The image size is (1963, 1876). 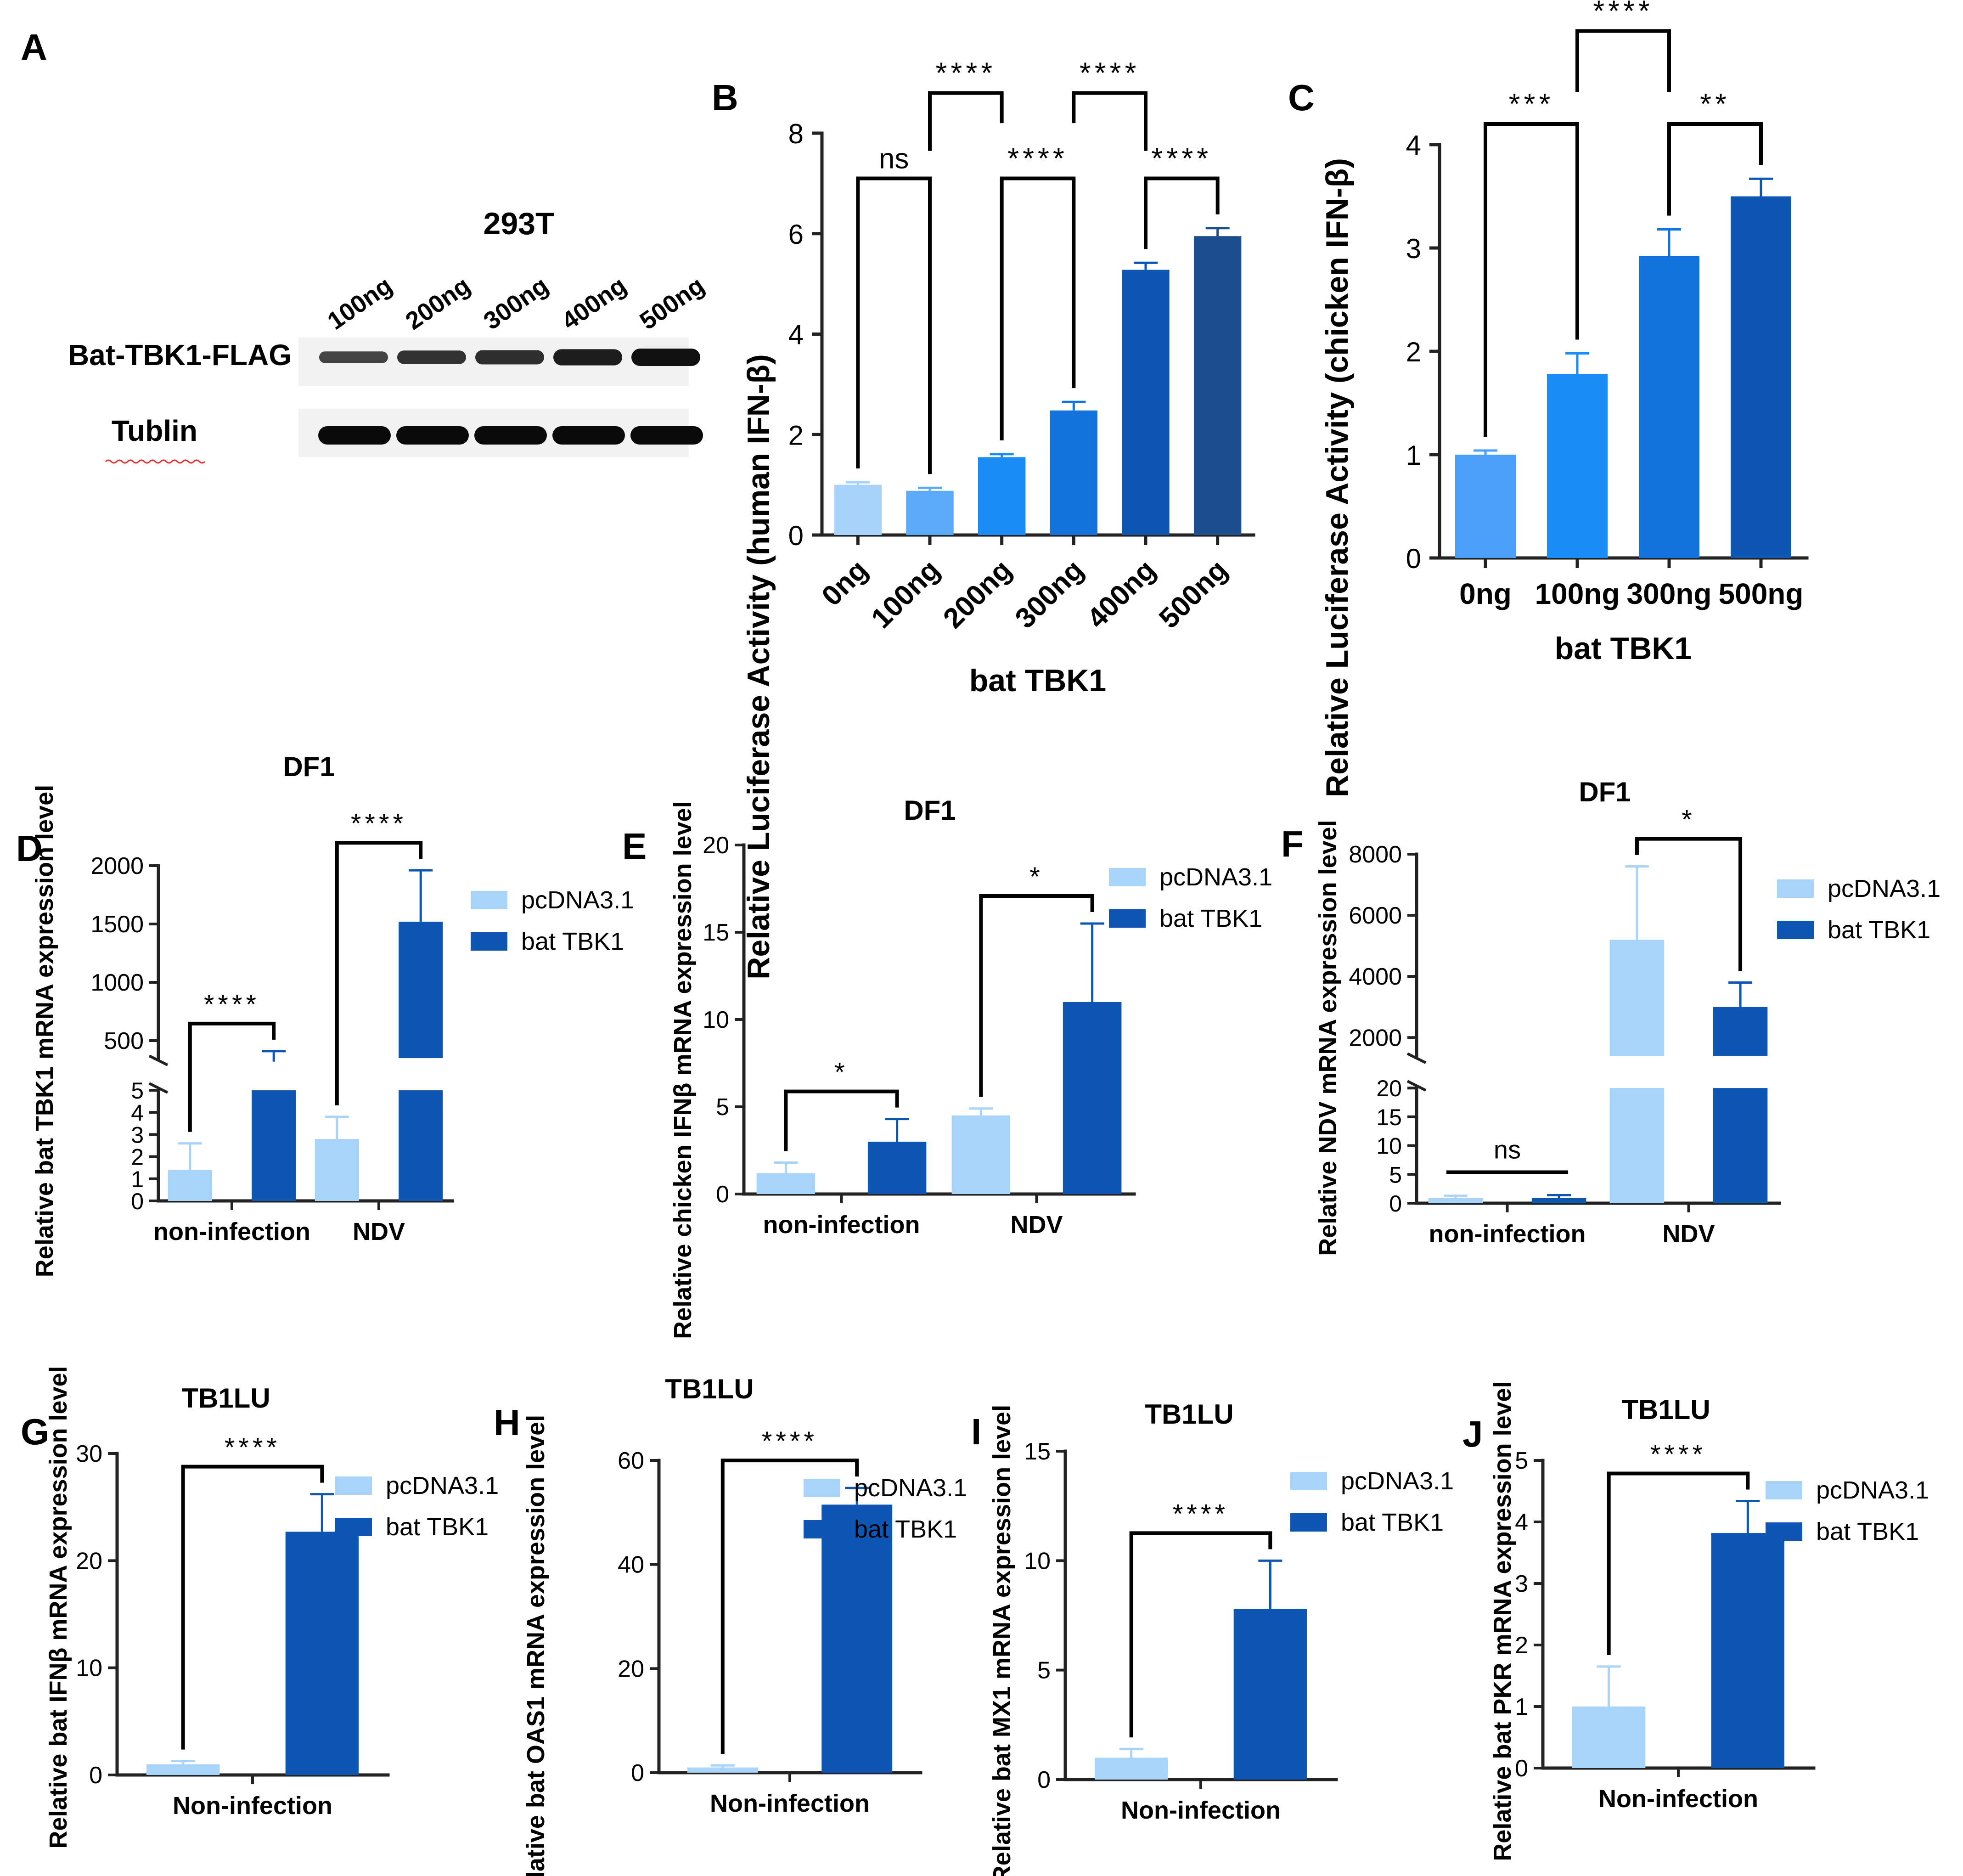 I want to click on y-tick-label: 40, so click(x=631, y=1565).